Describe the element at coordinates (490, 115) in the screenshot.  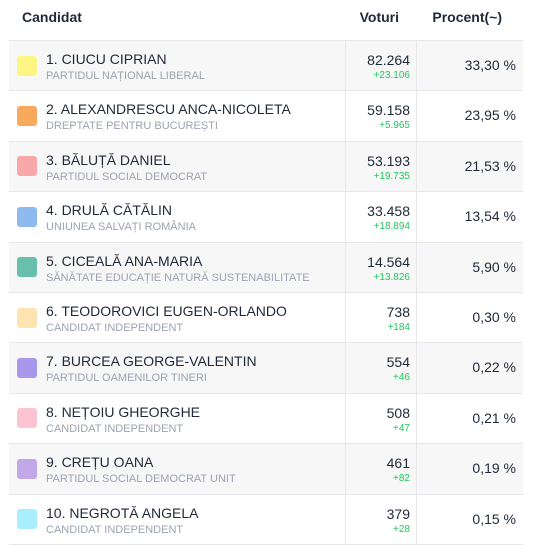
I see `percent-value: 23,95 %` at that location.